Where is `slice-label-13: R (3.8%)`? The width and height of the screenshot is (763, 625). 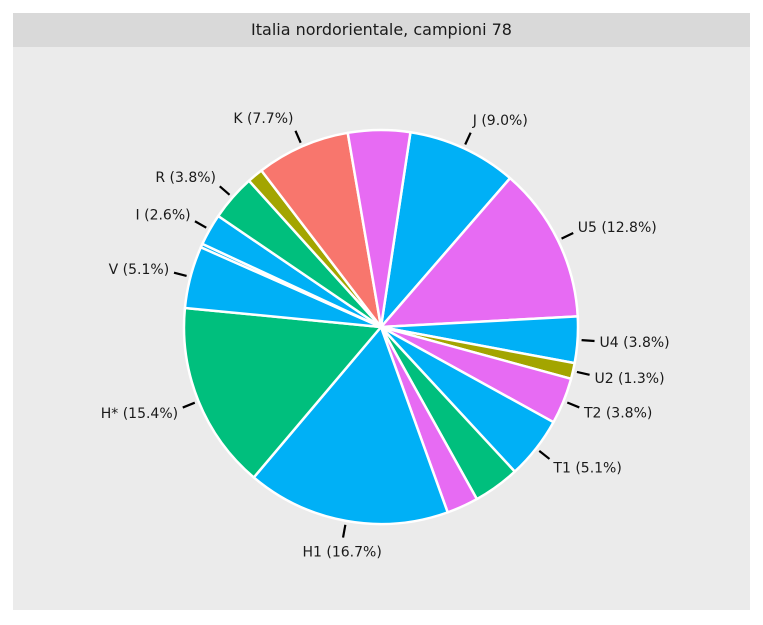
slice-label-13: R (3.8%) is located at coordinates (185, 178).